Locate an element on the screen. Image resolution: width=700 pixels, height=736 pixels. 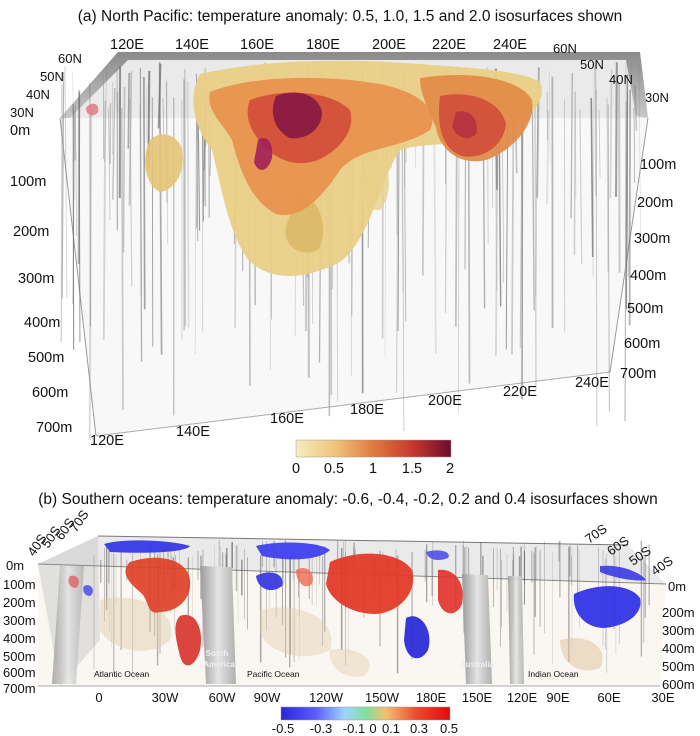
b-depth-right-200m: 200m is located at coordinates (678, 612).